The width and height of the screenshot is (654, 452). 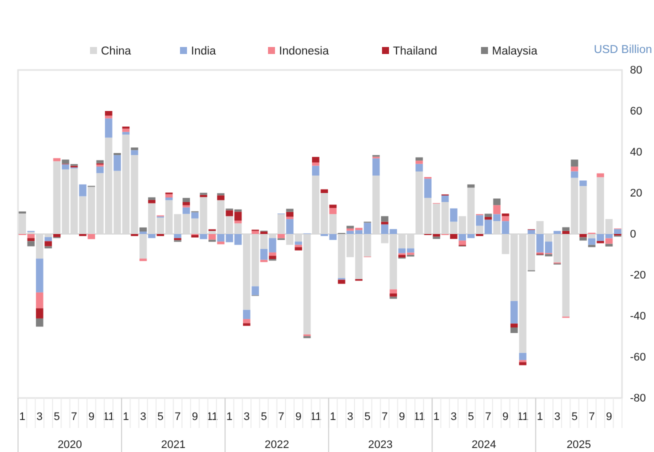 I want to click on text: 2021, so click(x=173, y=445).